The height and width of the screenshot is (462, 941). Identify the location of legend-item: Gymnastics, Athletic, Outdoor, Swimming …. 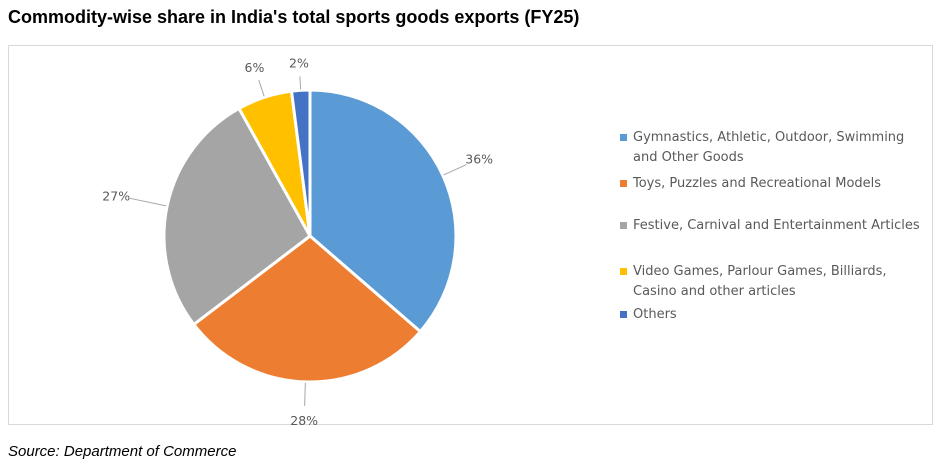
(775, 148).